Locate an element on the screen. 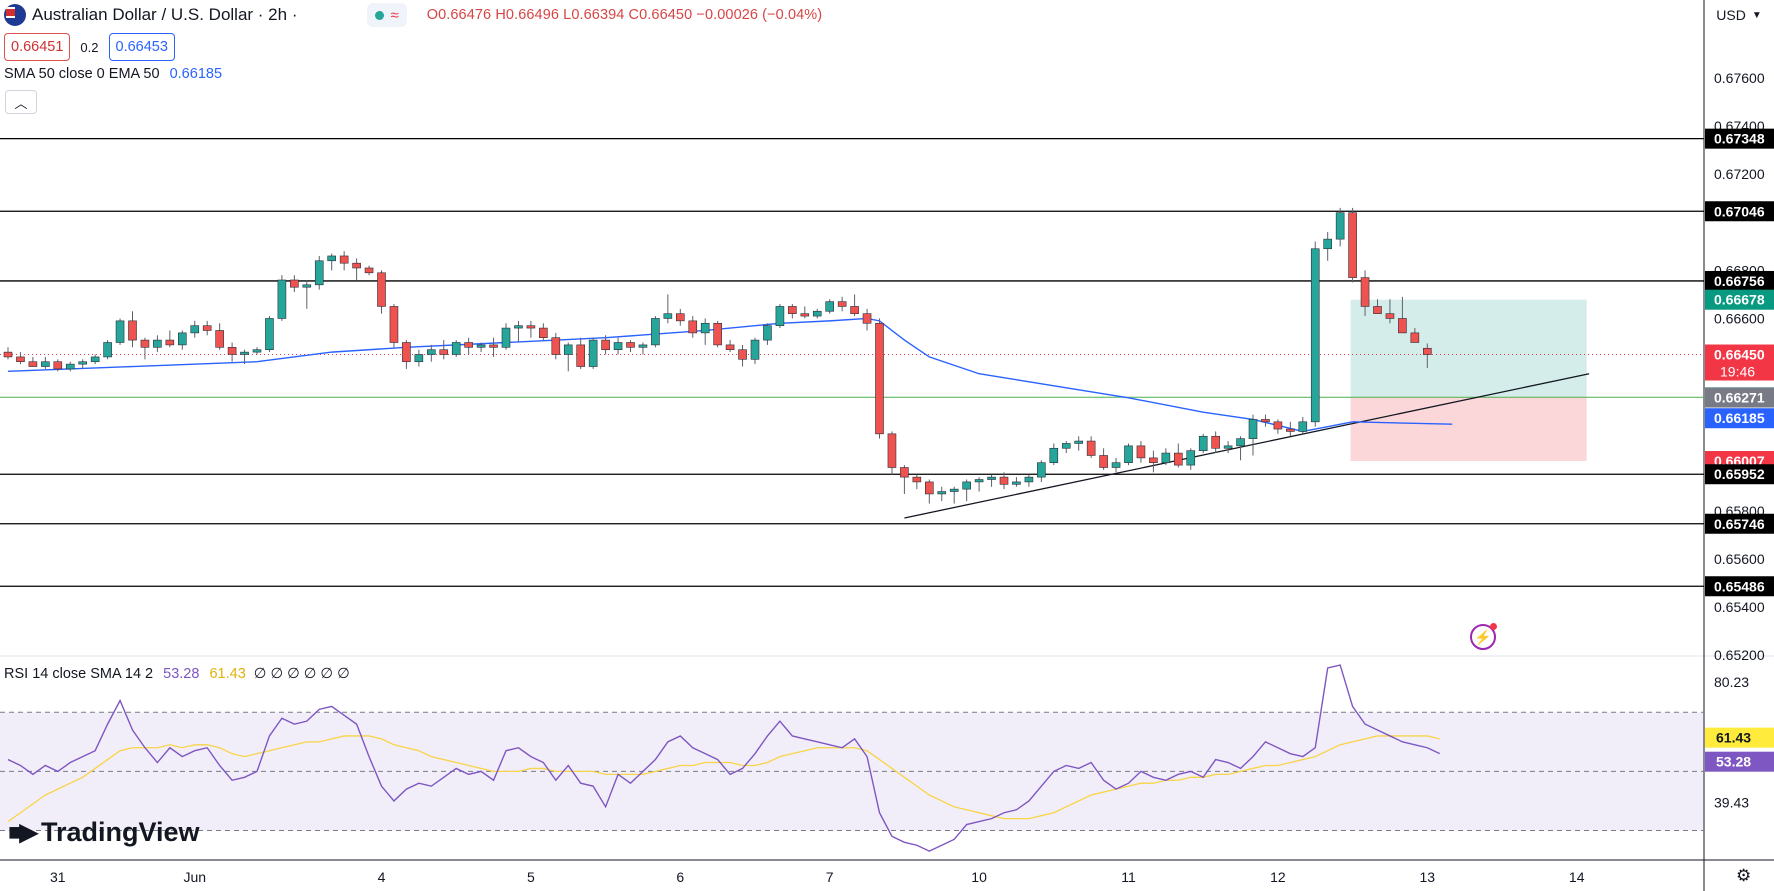 This screenshot has width=1774, height=891. time-tick-label: 11 is located at coordinates (1128, 877).